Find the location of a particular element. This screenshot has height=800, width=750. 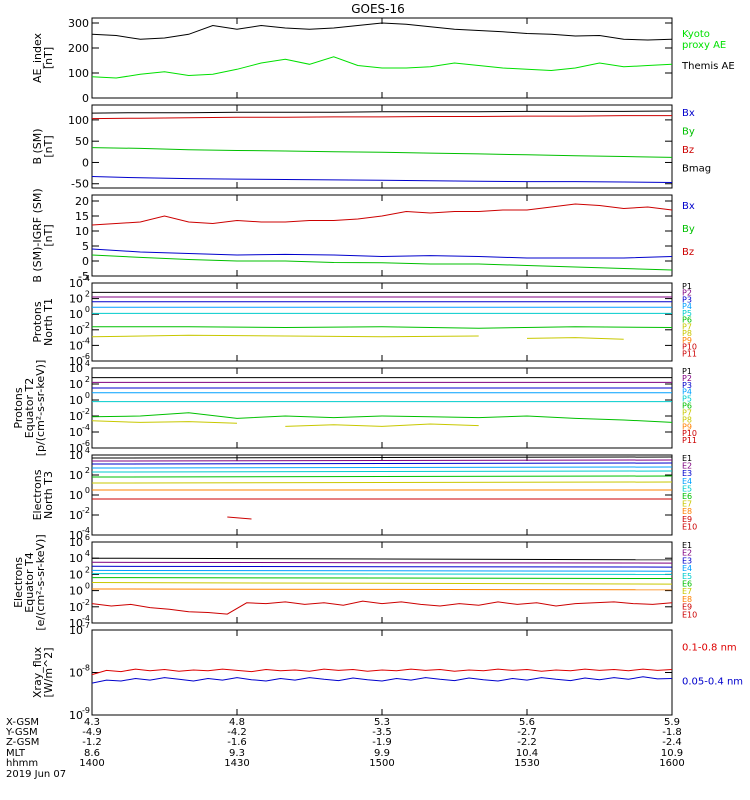

footer-cell: 10.9 is located at coordinates (672, 753).